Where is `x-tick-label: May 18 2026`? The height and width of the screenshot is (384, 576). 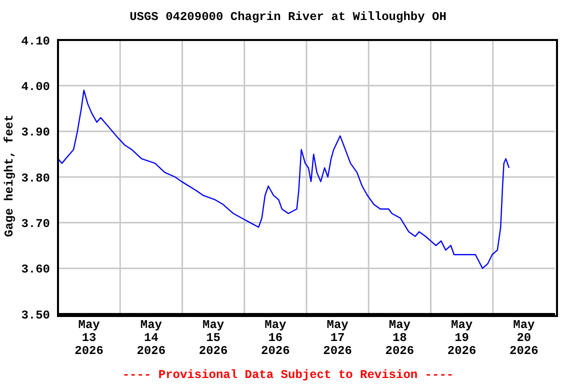 x-tick-label: May 18 2026 is located at coordinates (399, 338).